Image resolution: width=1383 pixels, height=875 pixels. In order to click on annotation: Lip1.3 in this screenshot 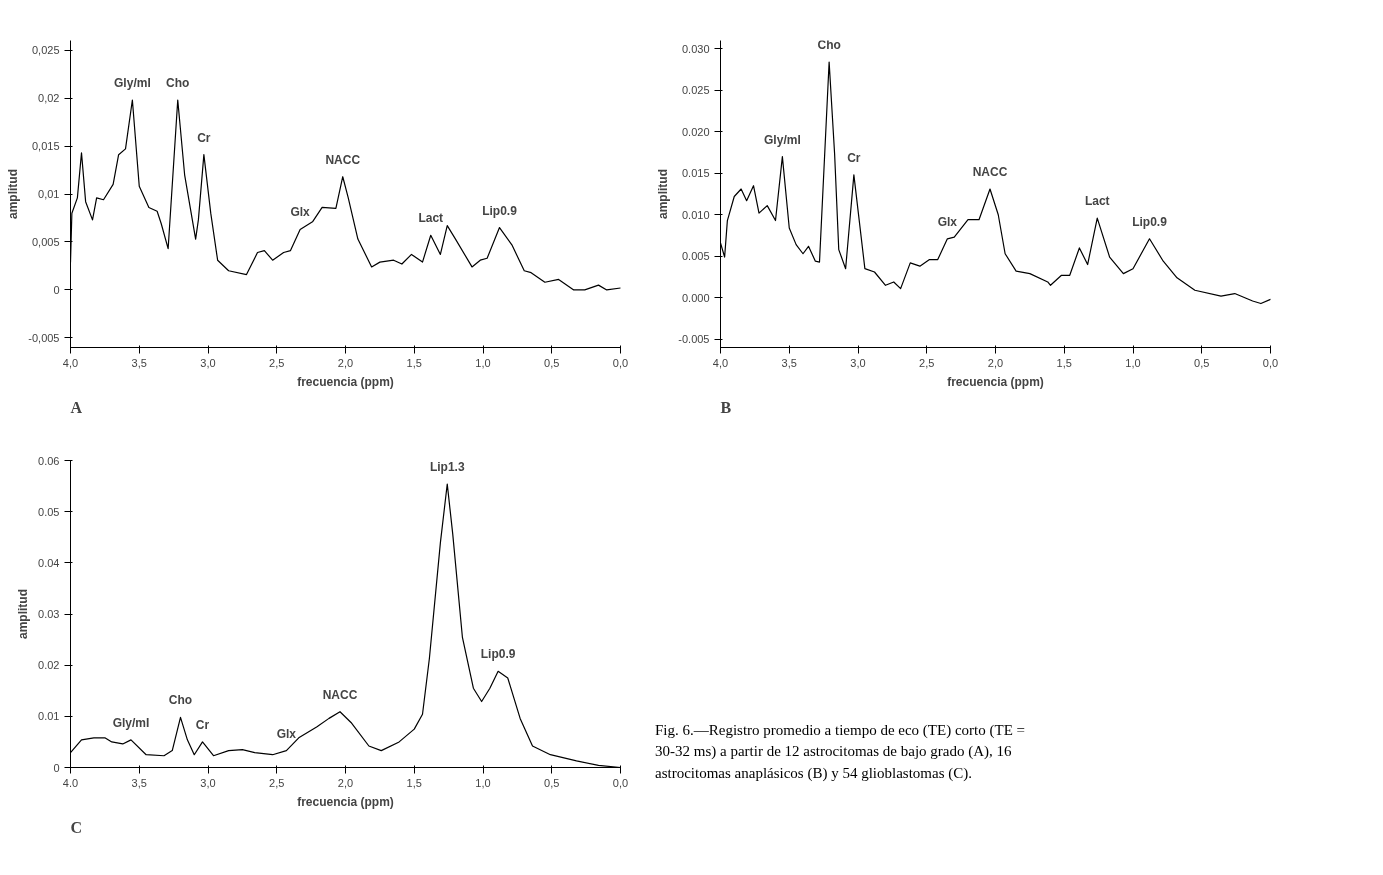, I will do `click(447, 467)`.